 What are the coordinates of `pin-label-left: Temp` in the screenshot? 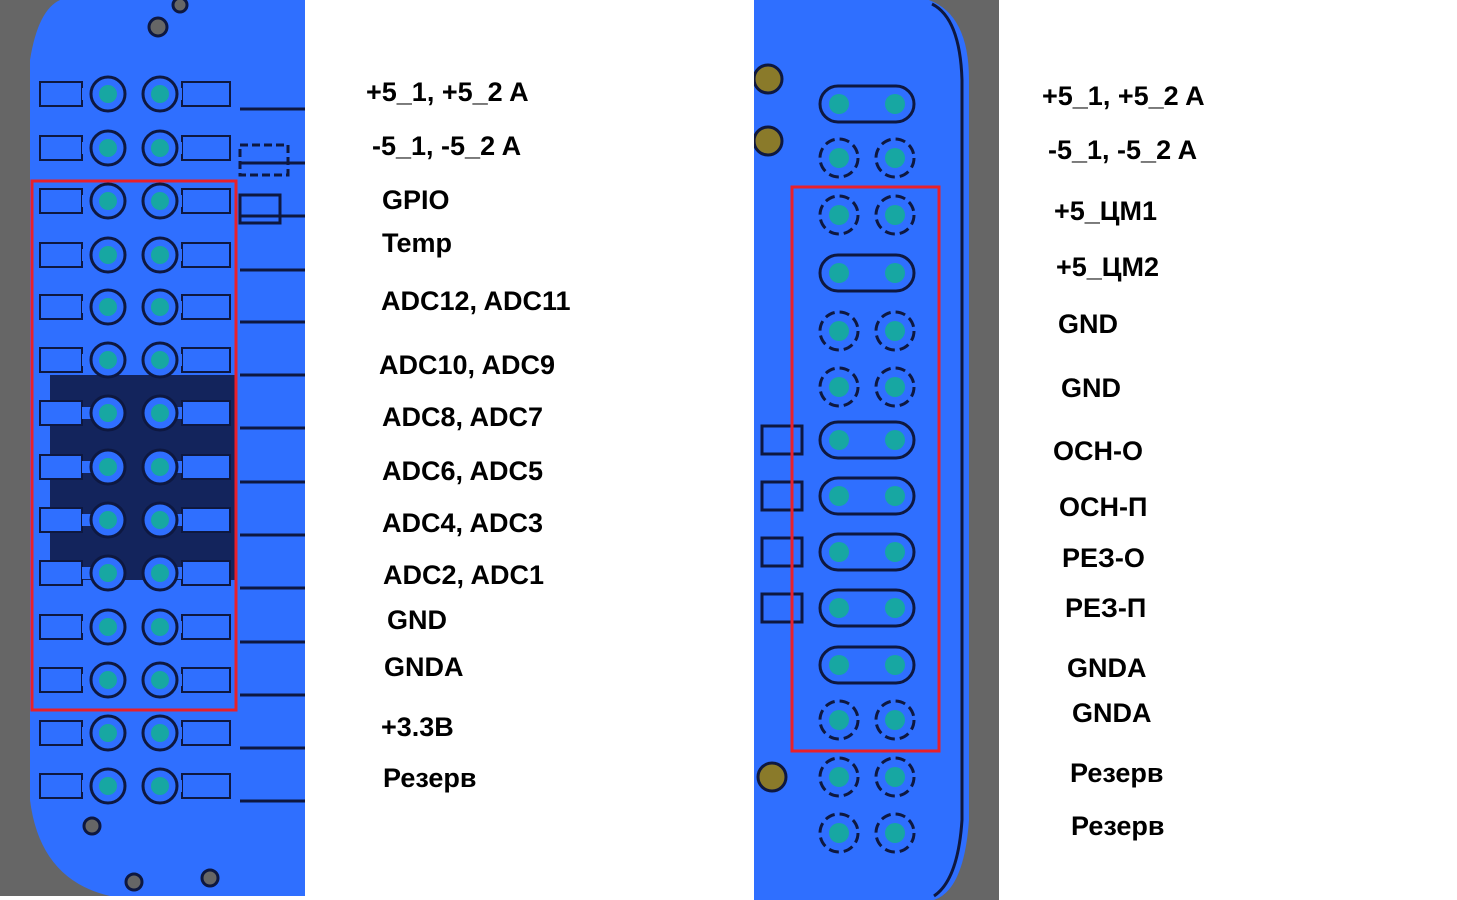 It's located at (417, 243).